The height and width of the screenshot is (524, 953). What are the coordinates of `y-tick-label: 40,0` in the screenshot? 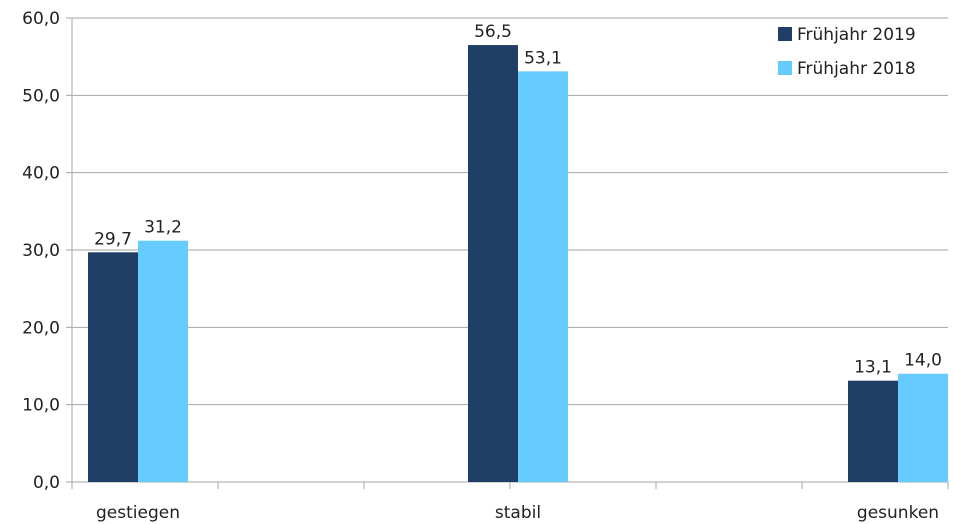 It's located at (41, 174).